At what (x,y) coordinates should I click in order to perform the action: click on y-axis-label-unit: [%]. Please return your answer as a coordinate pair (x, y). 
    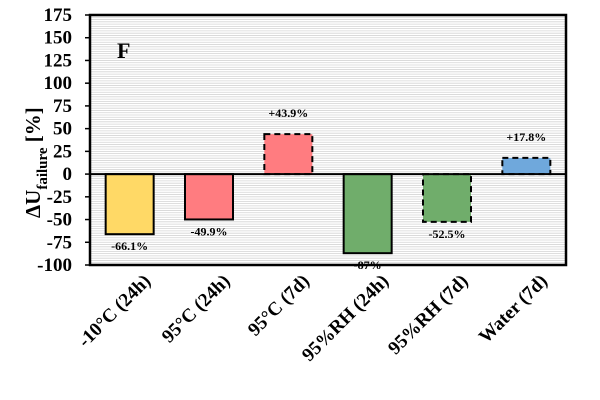
    Looking at the image, I should click on (33, 127).